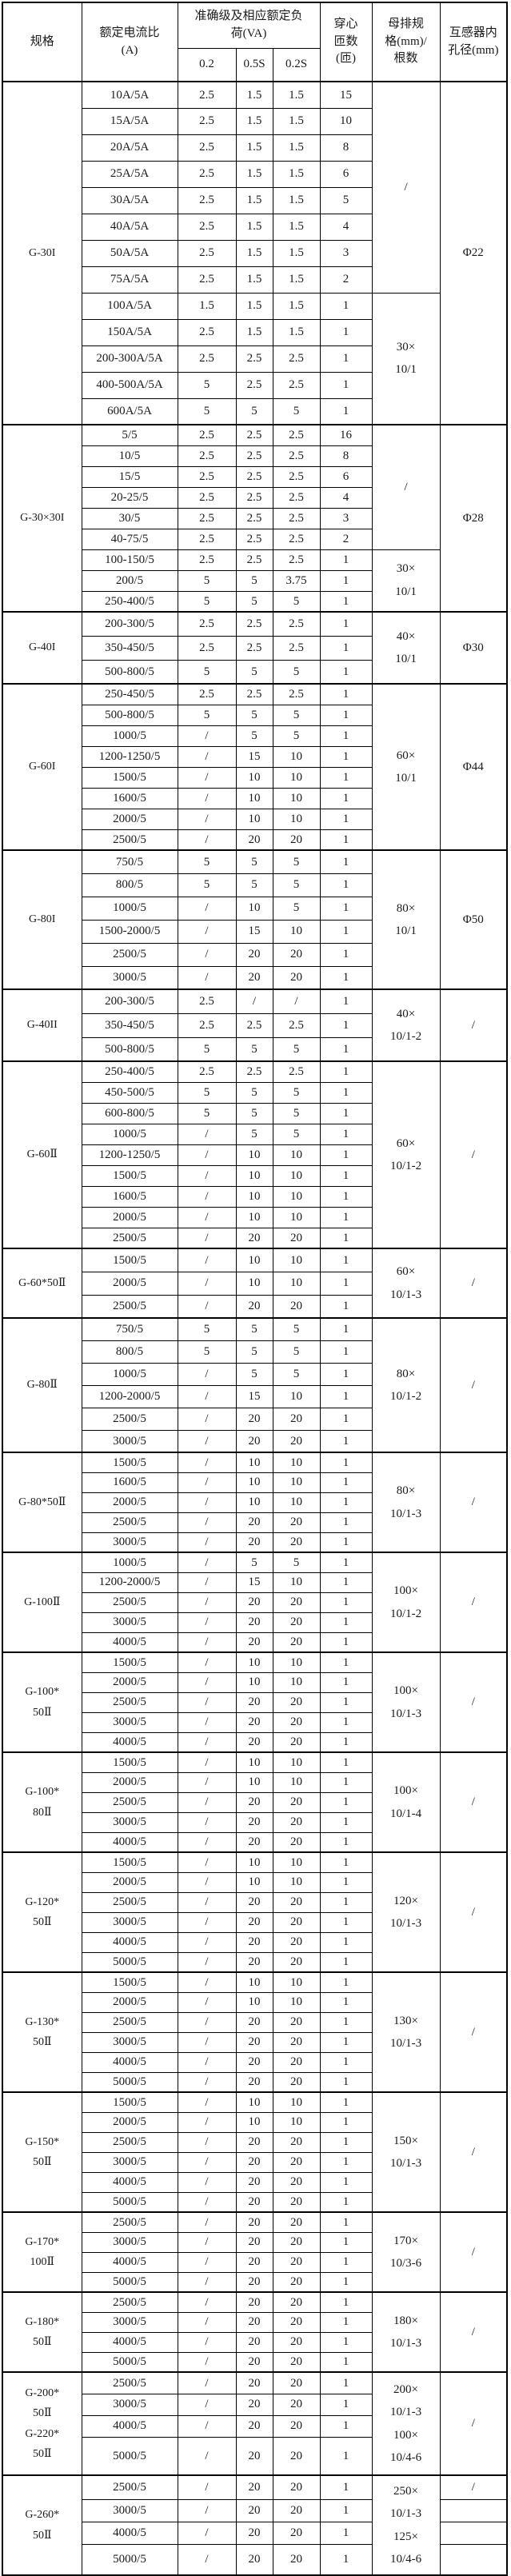 The height and width of the screenshot is (2576, 511). Describe the element at coordinates (406, 1702) in the screenshot. I see `busbar-cell: 100× 10/1-3` at that location.